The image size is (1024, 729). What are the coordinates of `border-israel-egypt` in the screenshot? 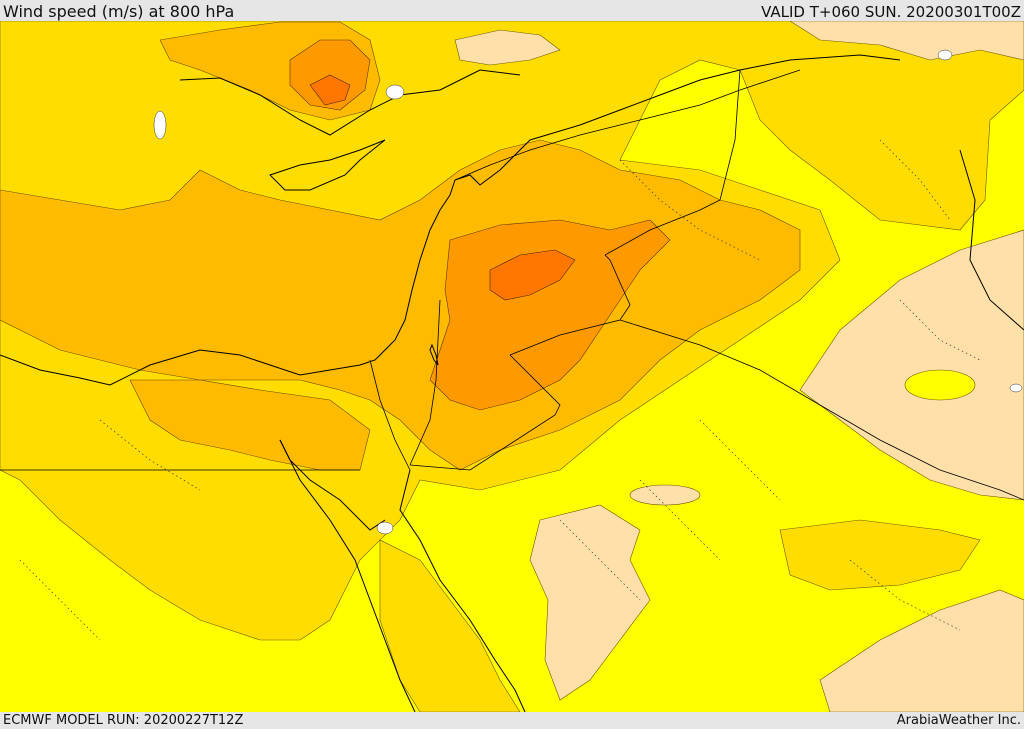 It's located at (390, 415).